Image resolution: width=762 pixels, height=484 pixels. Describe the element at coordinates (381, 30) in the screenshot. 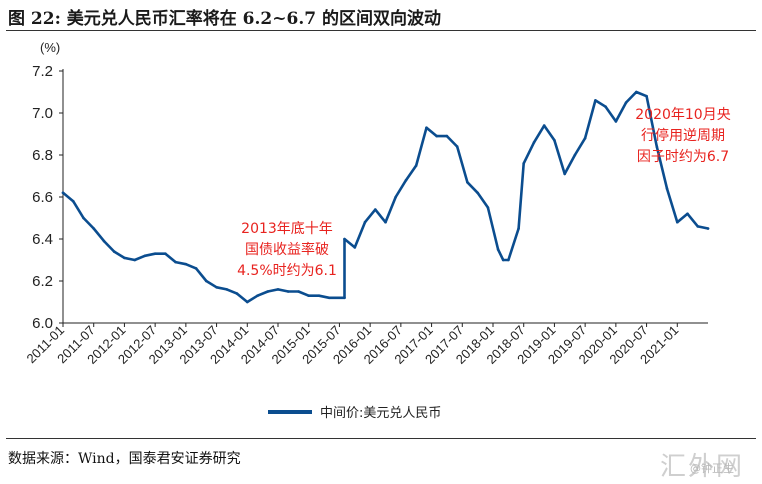

I see `top-rule` at that location.